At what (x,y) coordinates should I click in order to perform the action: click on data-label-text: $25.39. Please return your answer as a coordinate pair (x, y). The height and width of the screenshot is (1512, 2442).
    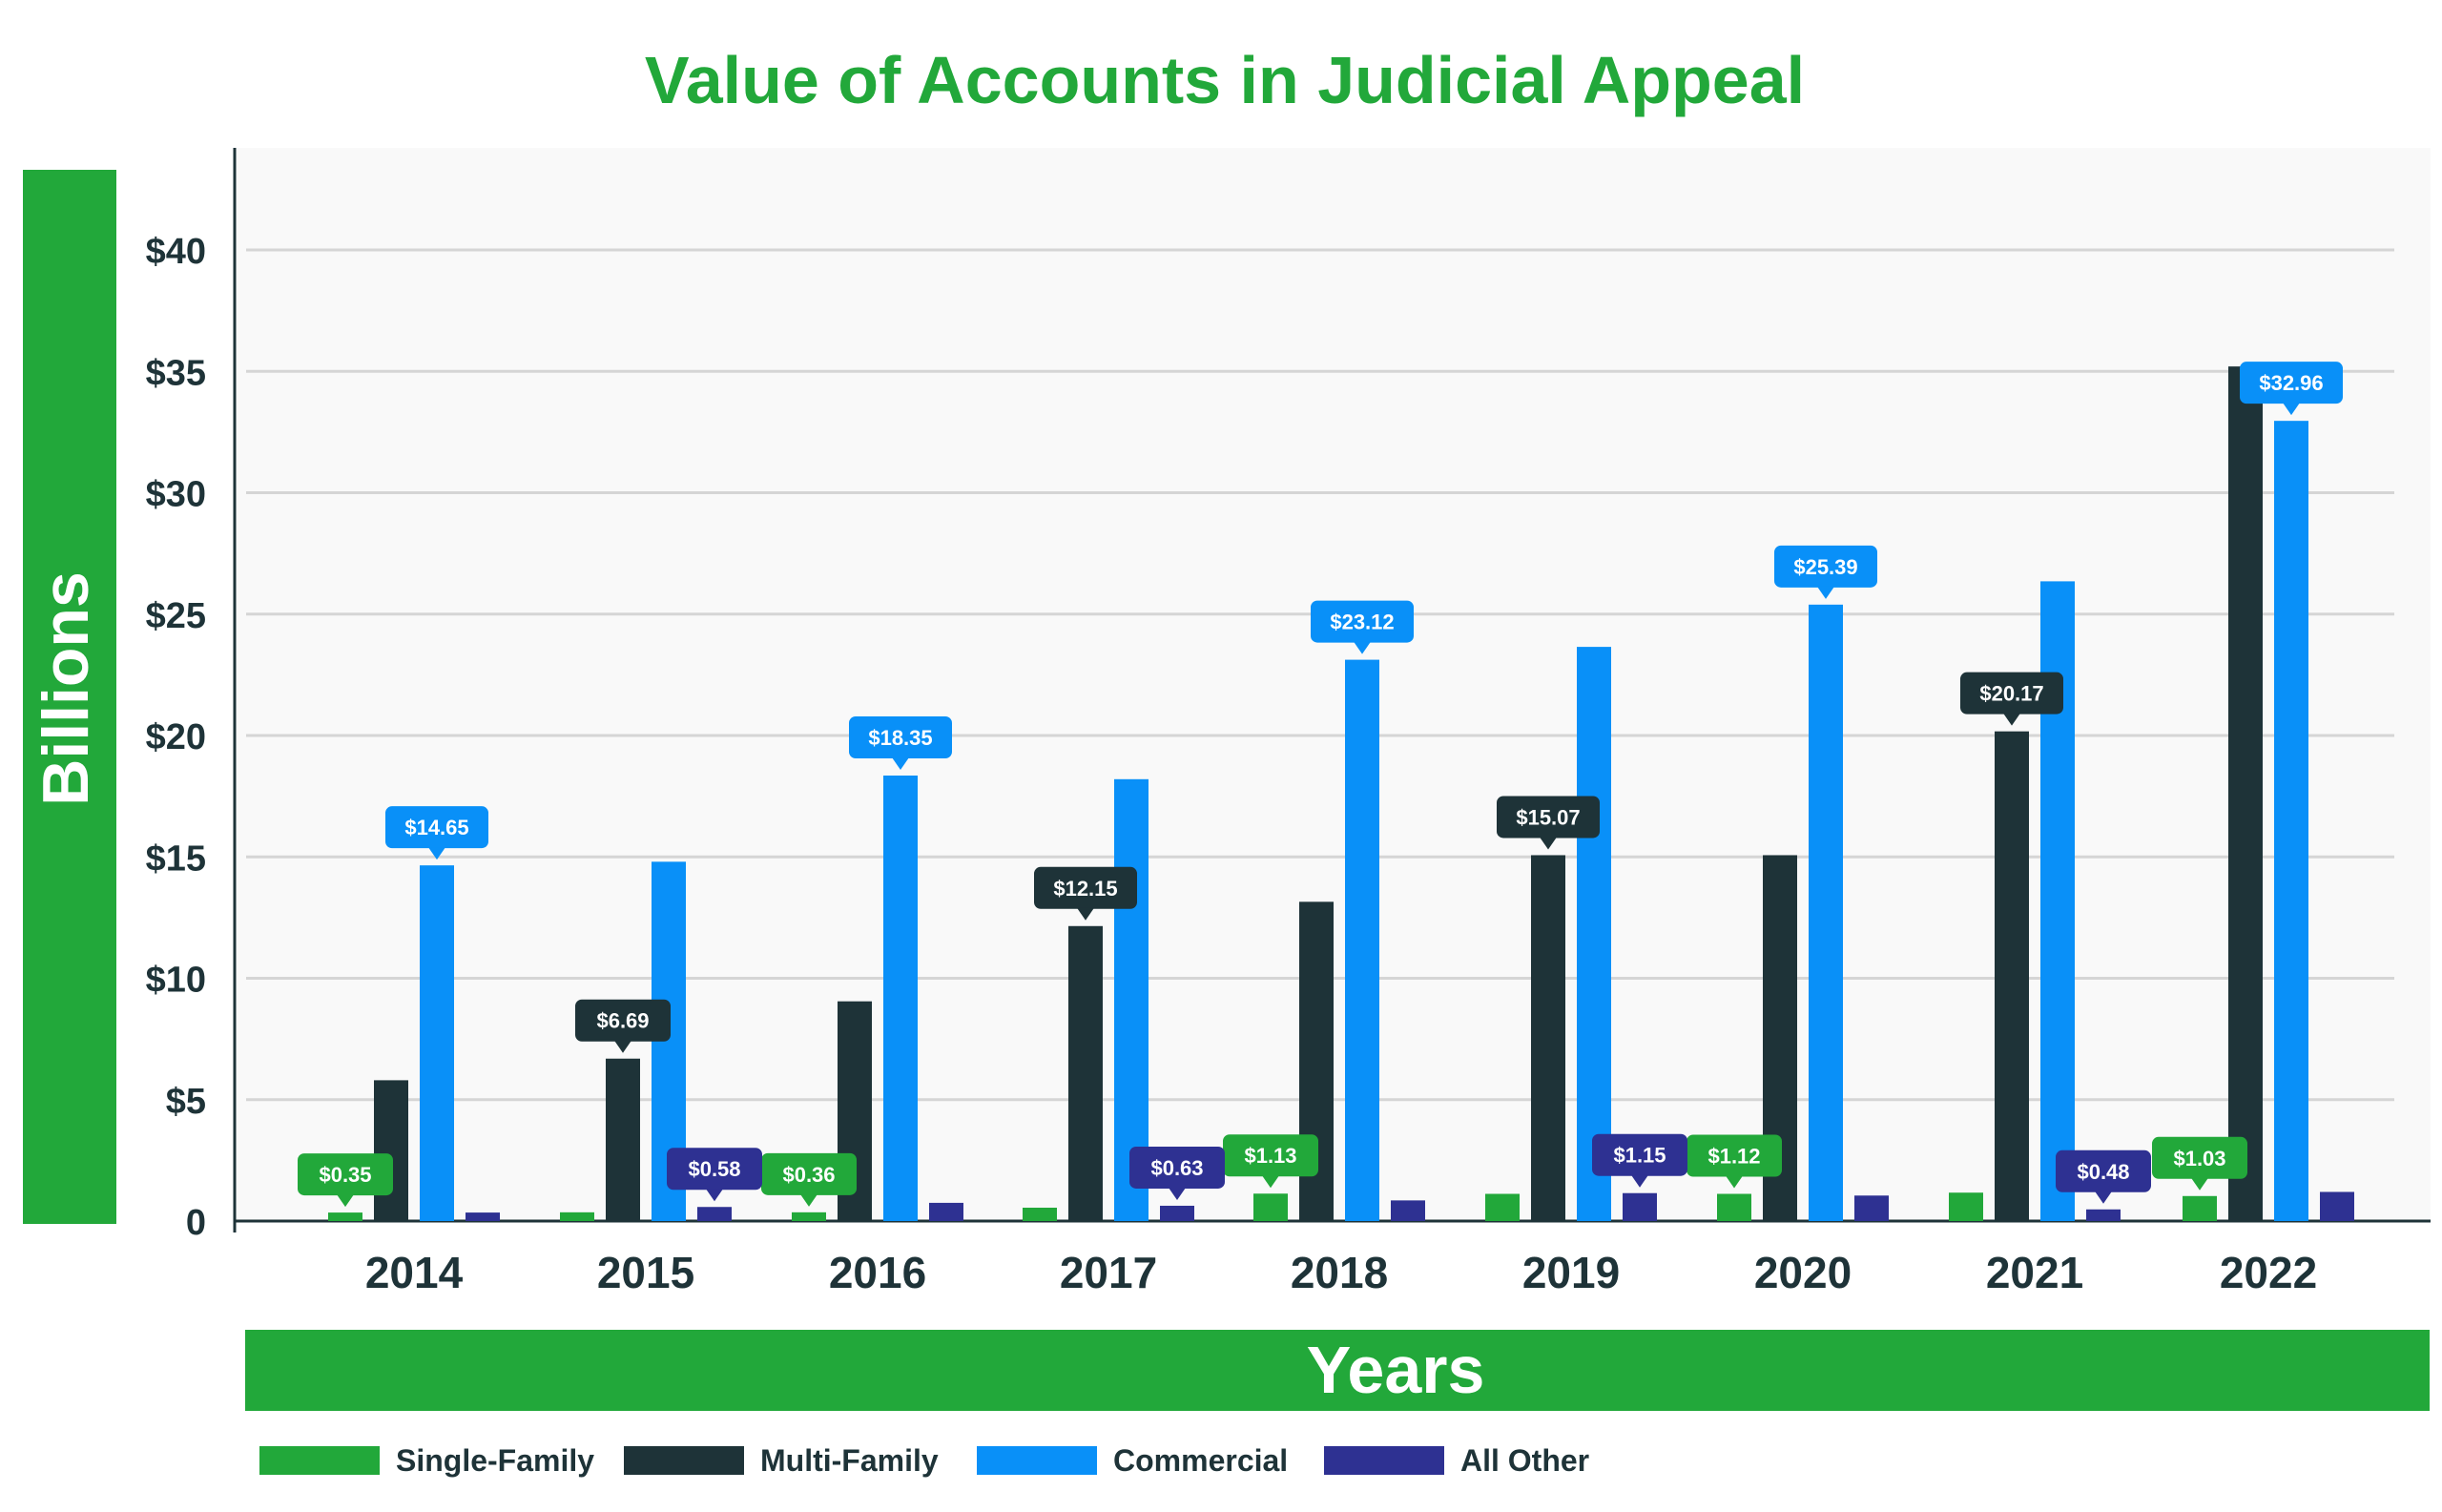
    Looking at the image, I should click on (1825, 567).